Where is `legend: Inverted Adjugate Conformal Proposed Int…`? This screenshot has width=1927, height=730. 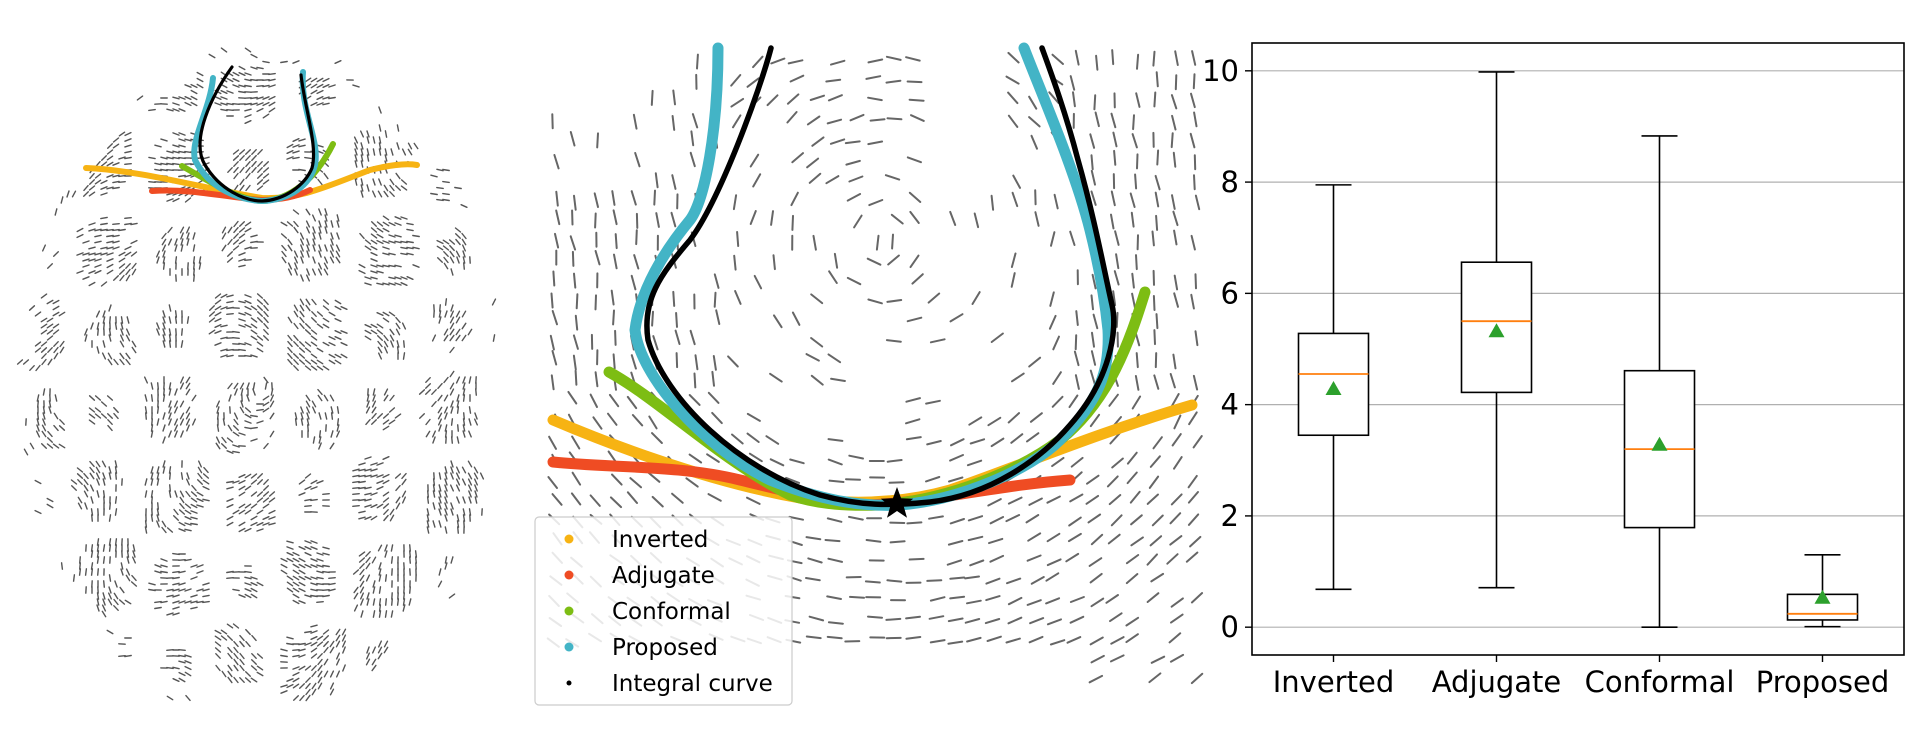
legend: Inverted Adjugate Conformal Proposed Int… is located at coordinates (663, 611).